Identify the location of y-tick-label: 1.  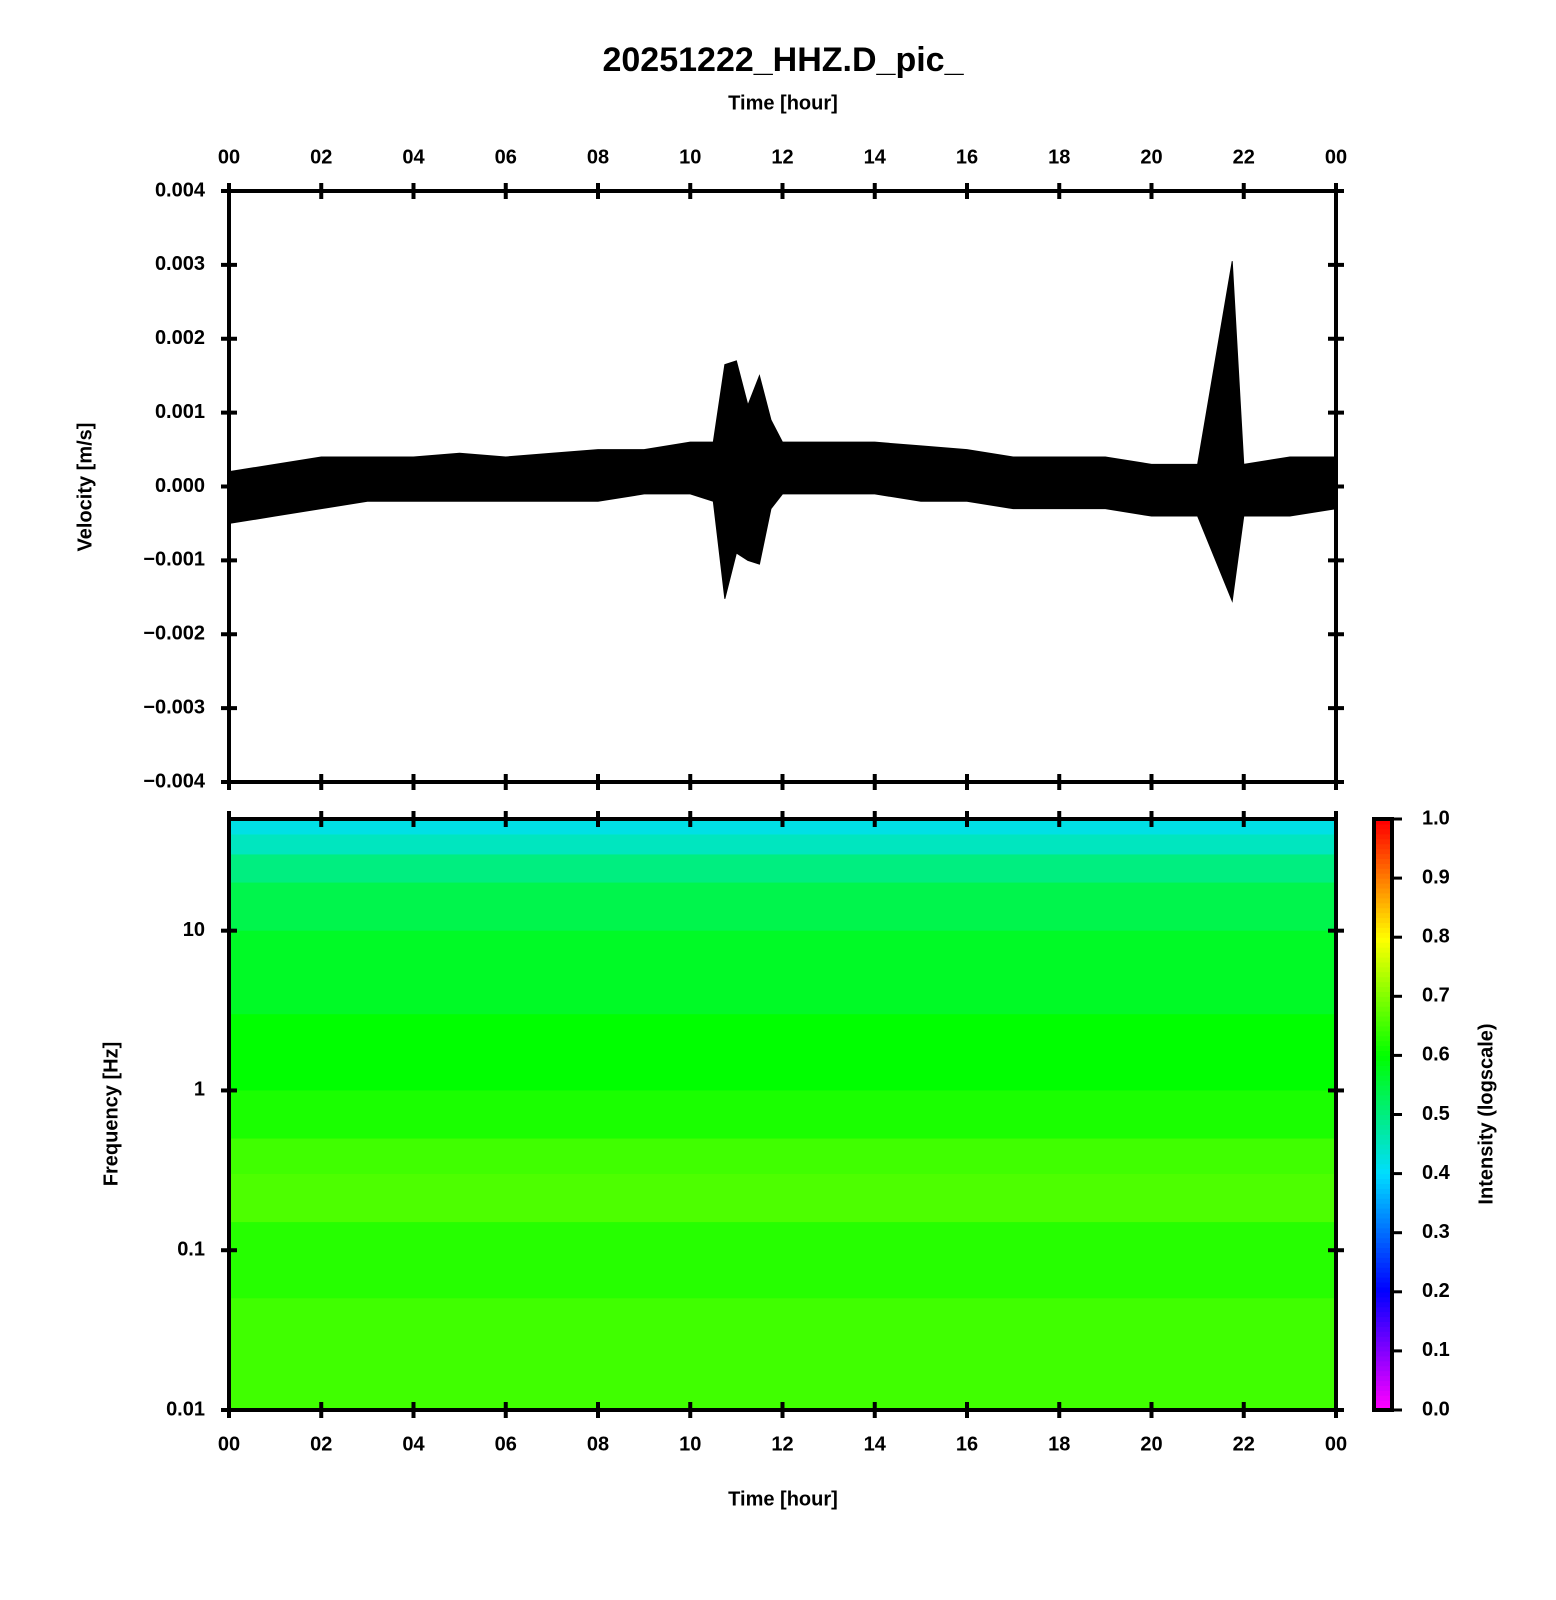
(199, 1090).